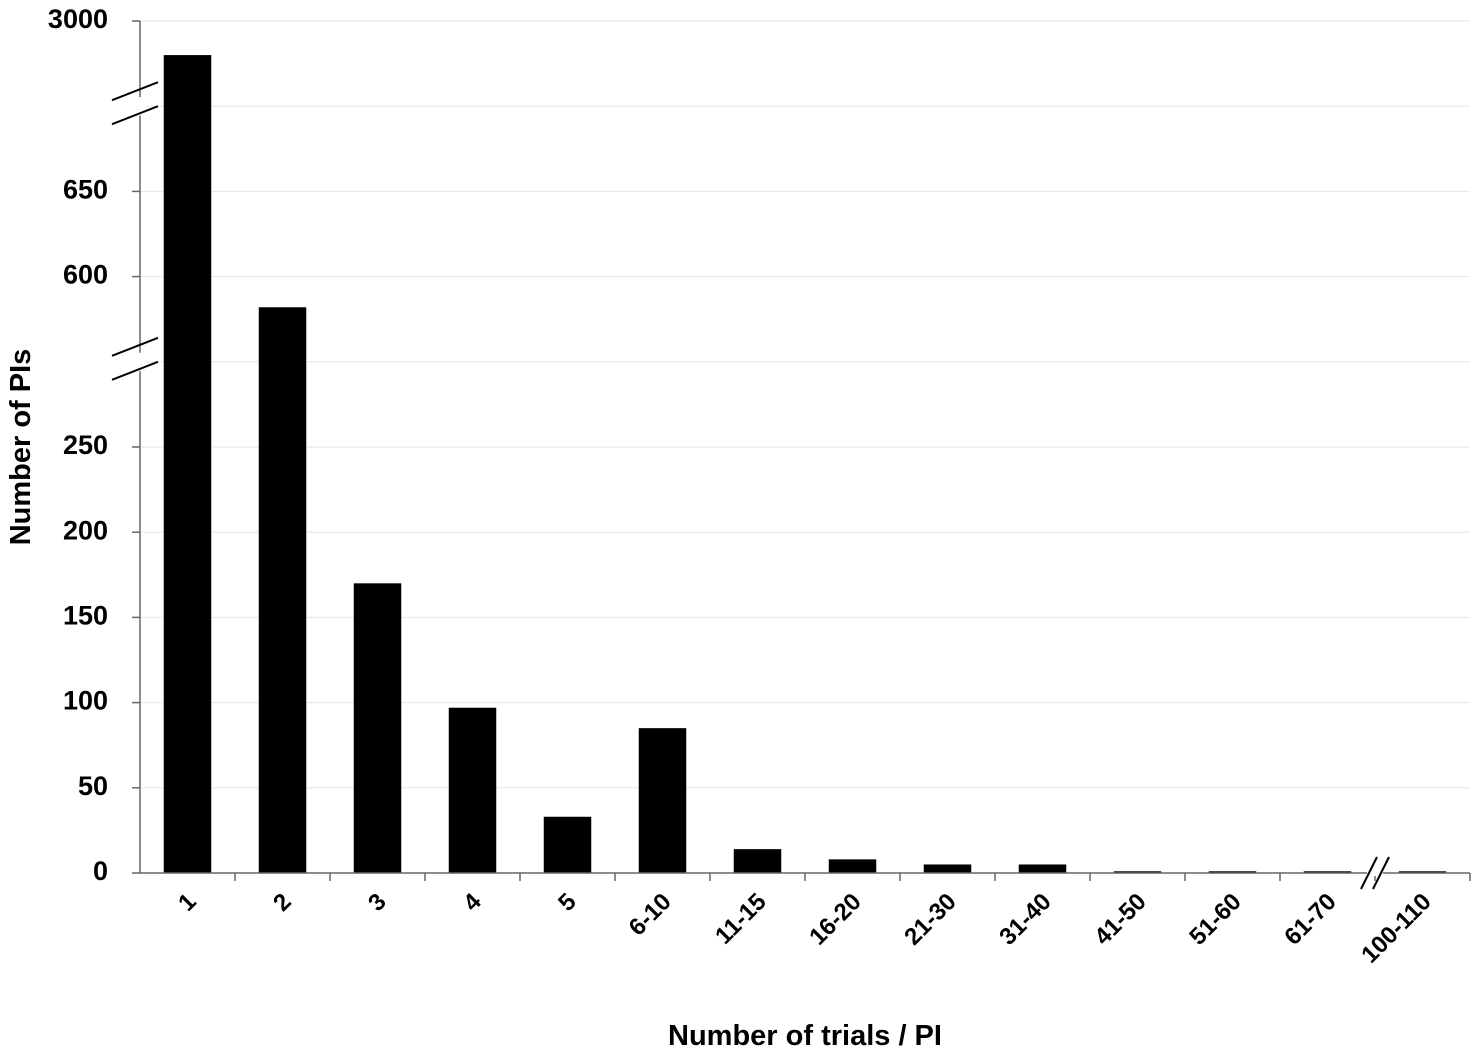  Describe the element at coordinates (1120, 919) in the screenshot. I see `x-tick-label: 41-50` at that location.